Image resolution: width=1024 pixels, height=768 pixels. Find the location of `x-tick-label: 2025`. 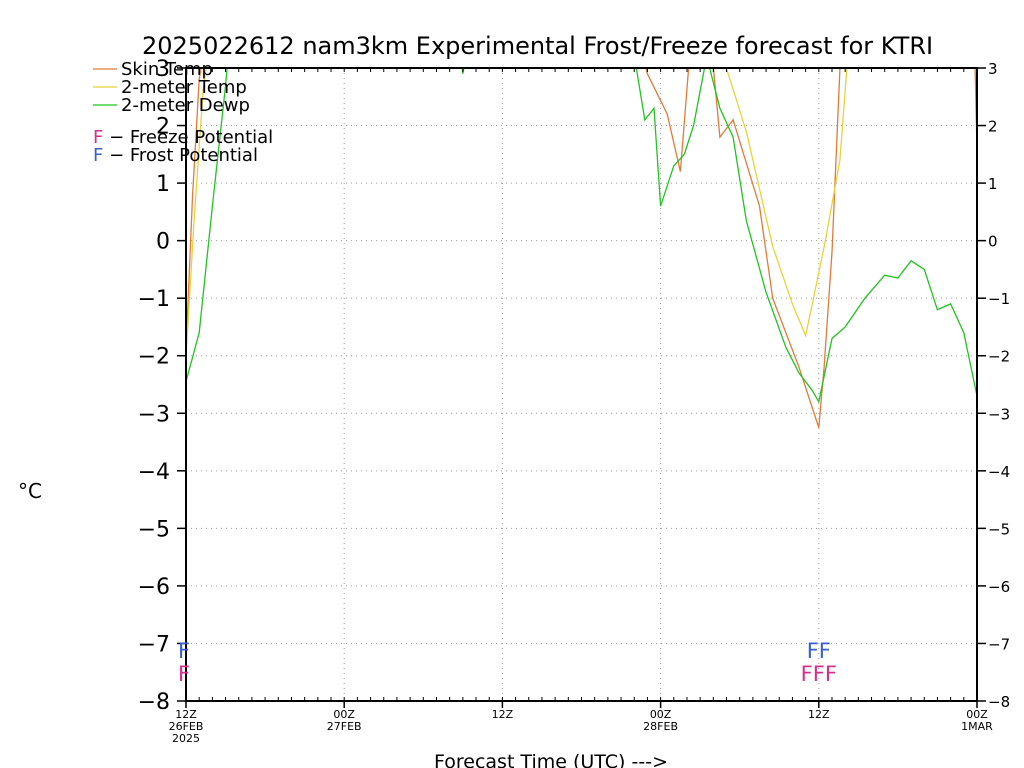

x-tick-label: 2025 is located at coordinates (186, 738).